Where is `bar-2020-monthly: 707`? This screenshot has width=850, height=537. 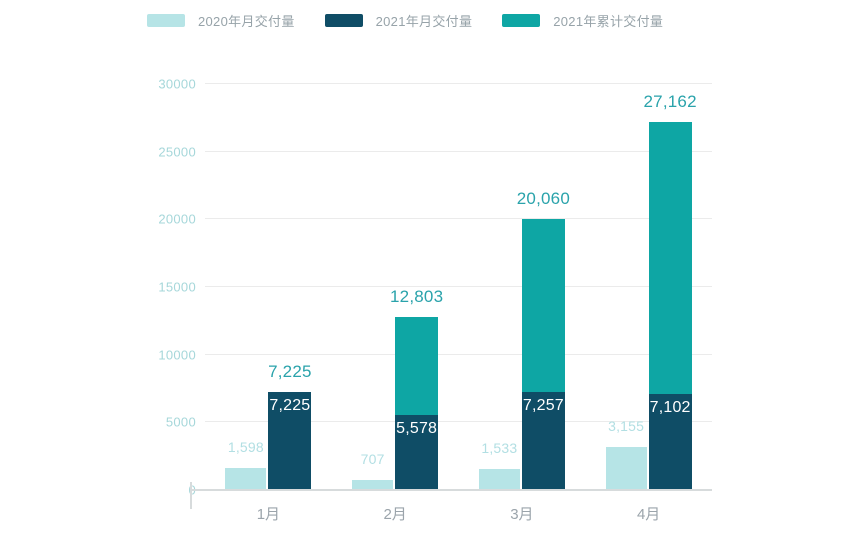 bar-2020-monthly: 707 is located at coordinates (373, 470).